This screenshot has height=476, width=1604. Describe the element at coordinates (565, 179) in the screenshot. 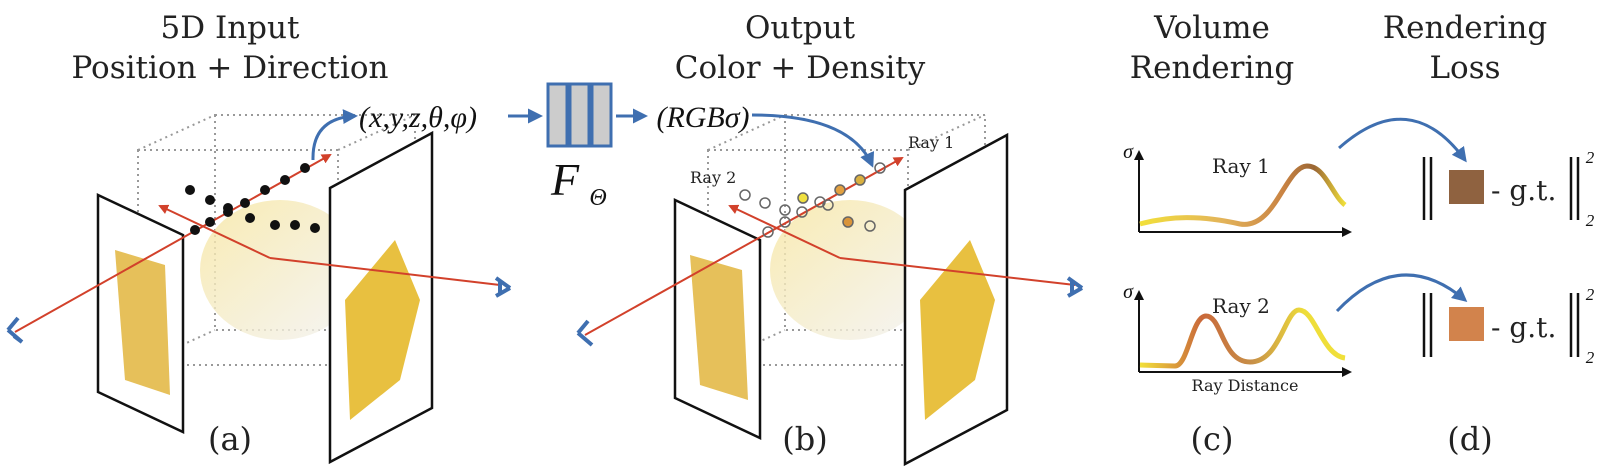

I see `network-name: F` at that location.